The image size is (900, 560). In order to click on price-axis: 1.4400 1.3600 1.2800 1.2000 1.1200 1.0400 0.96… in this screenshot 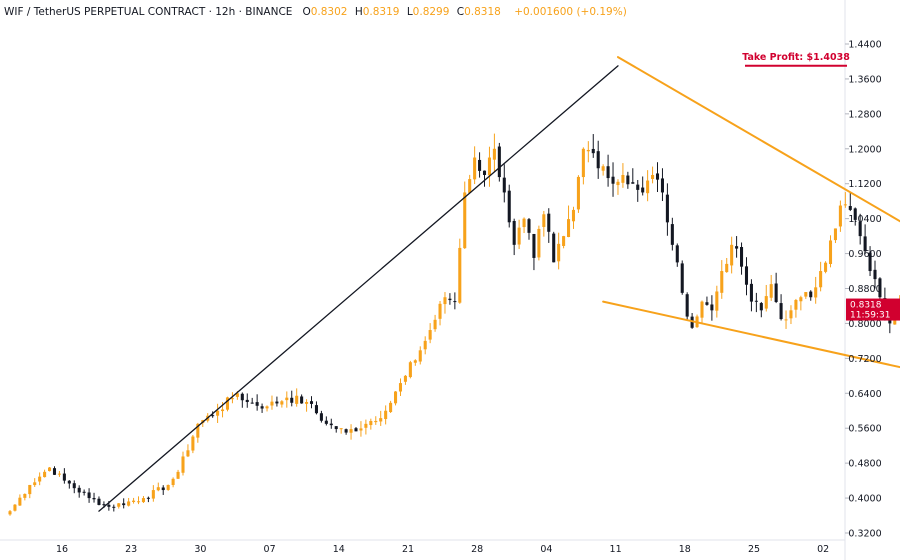, I will do `click(863, 290)`.